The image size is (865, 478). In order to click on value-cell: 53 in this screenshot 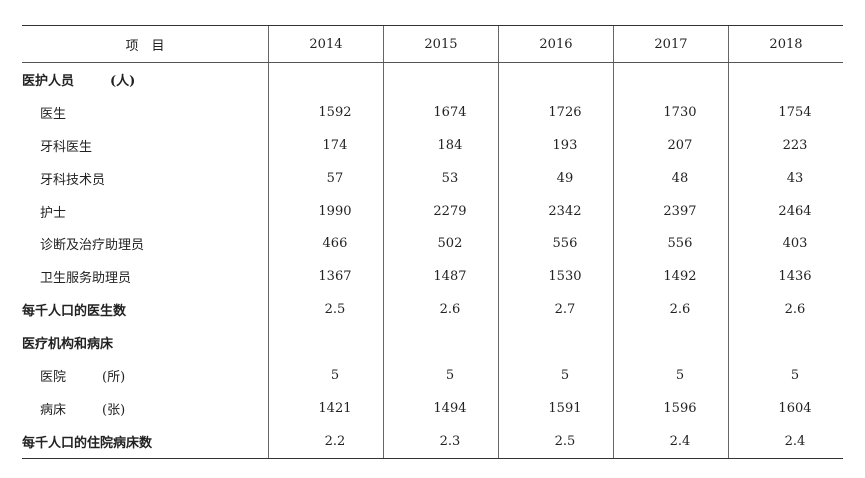, I will do `click(440, 178)`.